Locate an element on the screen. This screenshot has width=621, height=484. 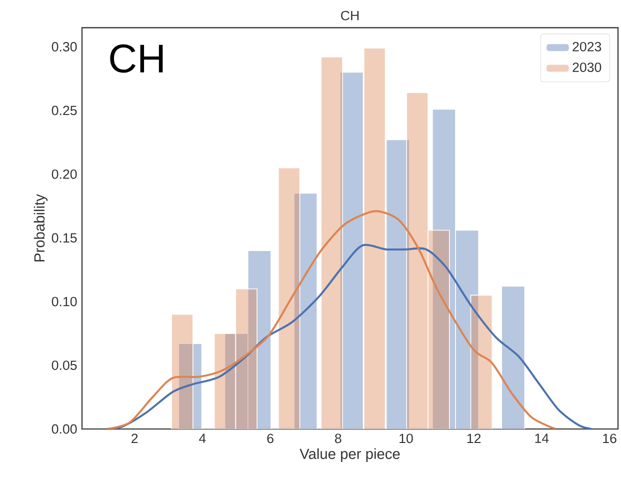
annotation: CH is located at coordinates (136, 58).